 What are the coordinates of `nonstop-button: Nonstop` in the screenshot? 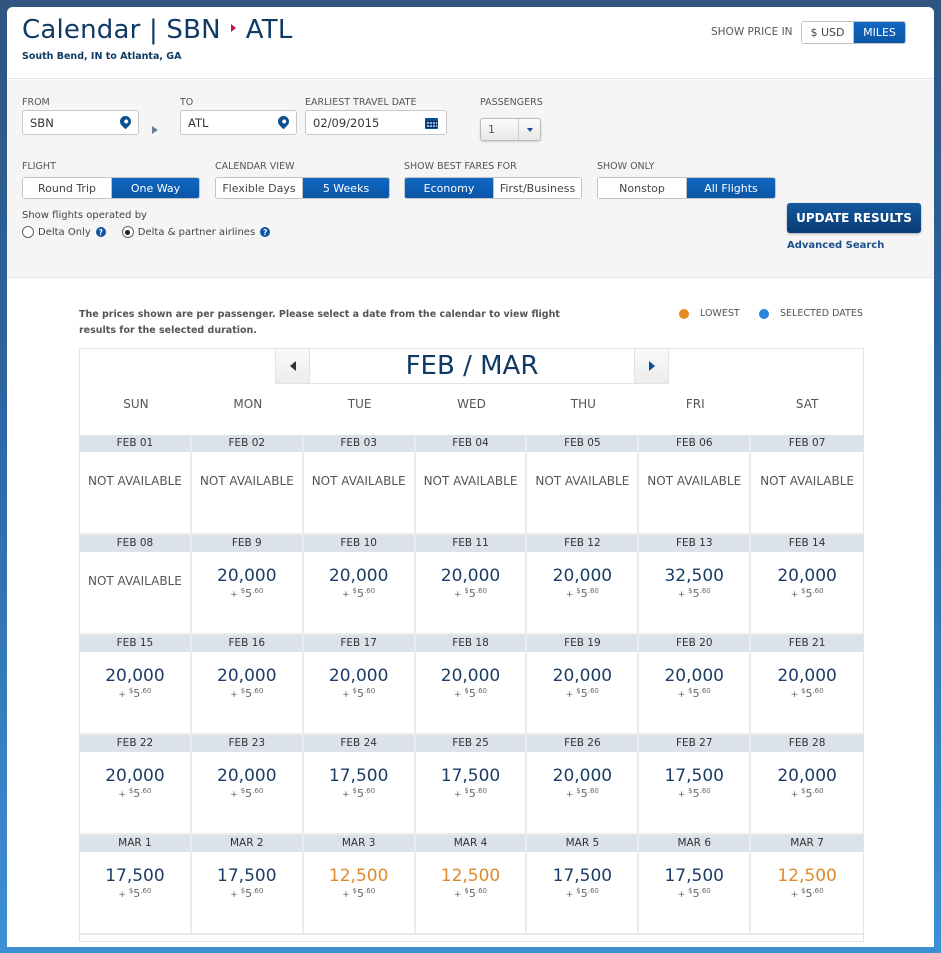 It's located at (642, 188).